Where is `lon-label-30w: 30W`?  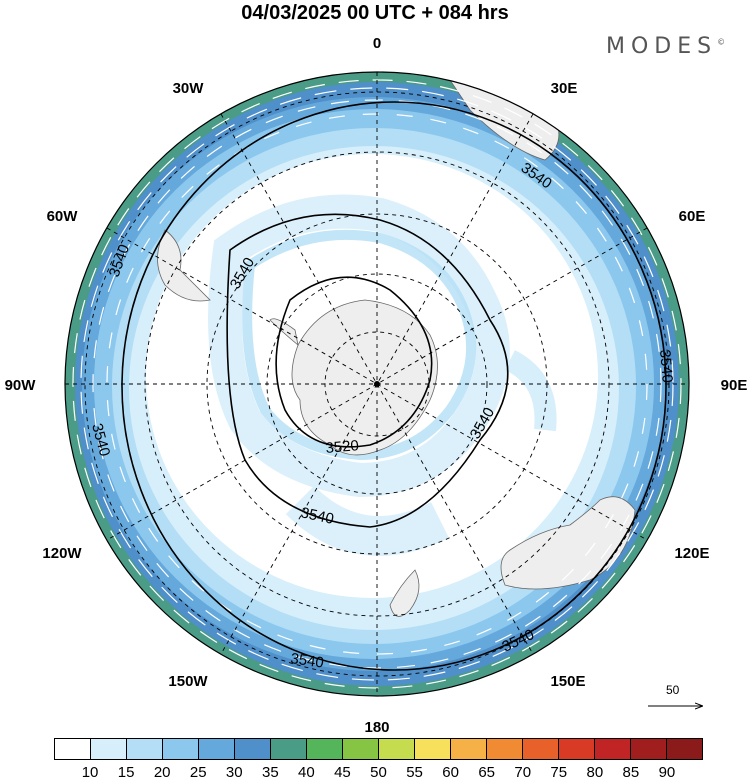 lon-label-30w: 30W is located at coordinates (189, 88).